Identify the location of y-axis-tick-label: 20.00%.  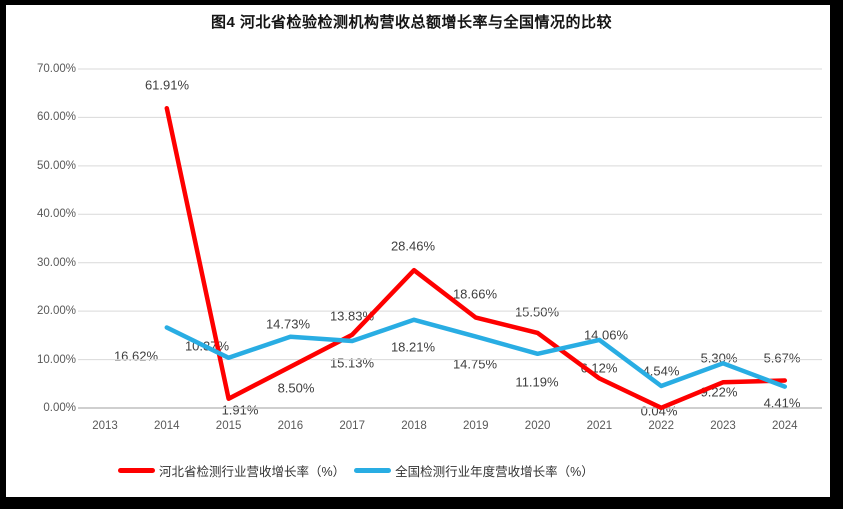
(56, 311).